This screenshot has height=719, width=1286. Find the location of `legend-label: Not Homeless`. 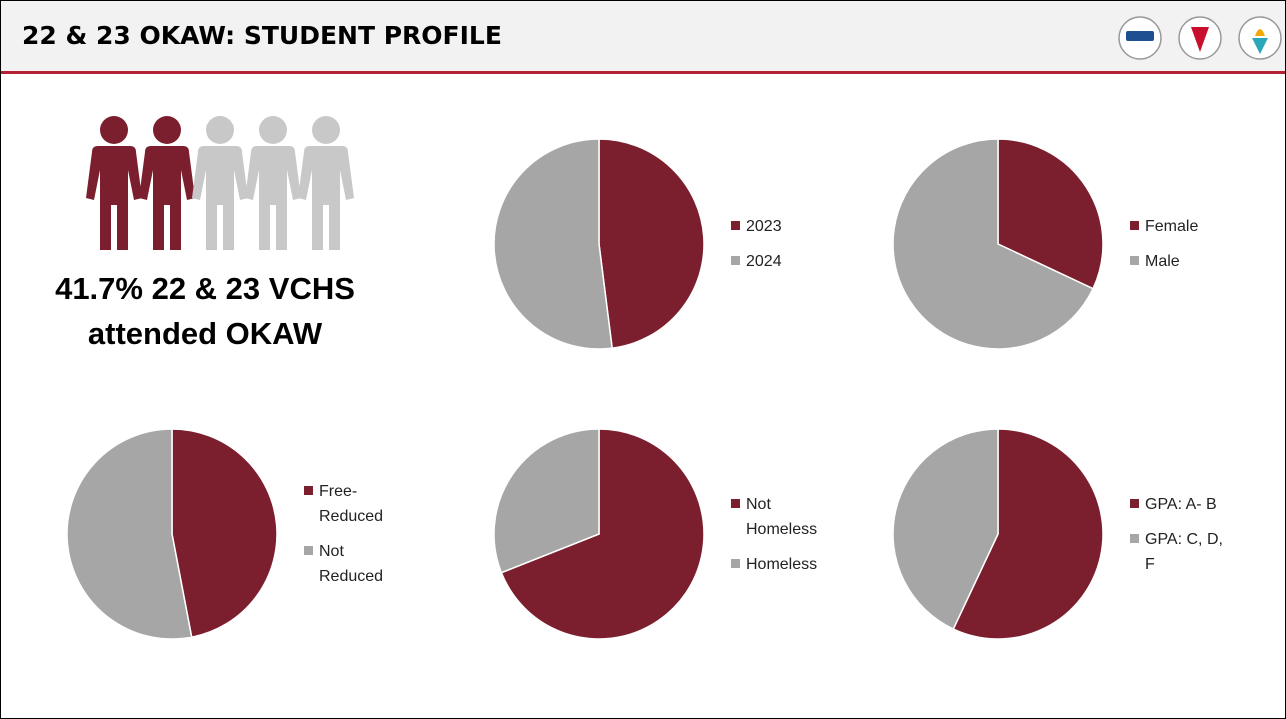

legend-label: Not Homeless is located at coordinates (782, 516).